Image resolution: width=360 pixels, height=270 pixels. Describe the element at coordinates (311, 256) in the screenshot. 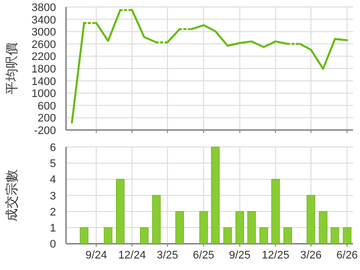

I see `x-tick-label: 3/26` at that location.